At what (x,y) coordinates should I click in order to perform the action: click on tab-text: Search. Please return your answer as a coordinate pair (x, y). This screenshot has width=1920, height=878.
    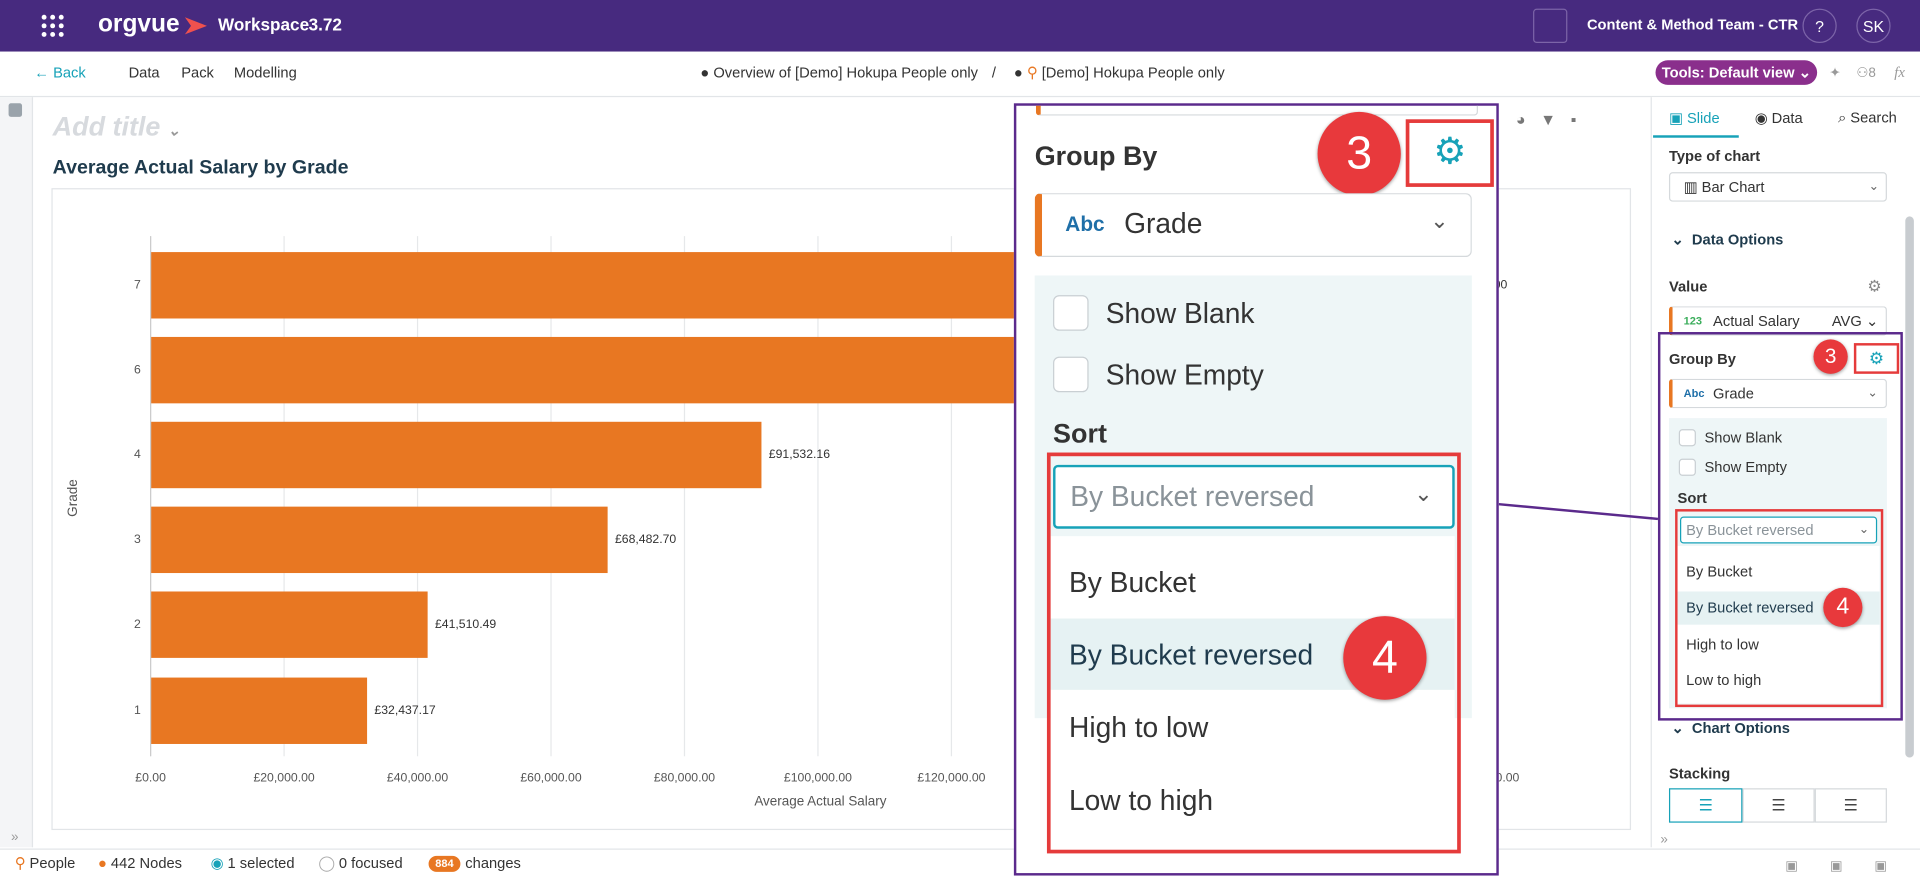
    Looking at the image, I should click on (1873, 117).